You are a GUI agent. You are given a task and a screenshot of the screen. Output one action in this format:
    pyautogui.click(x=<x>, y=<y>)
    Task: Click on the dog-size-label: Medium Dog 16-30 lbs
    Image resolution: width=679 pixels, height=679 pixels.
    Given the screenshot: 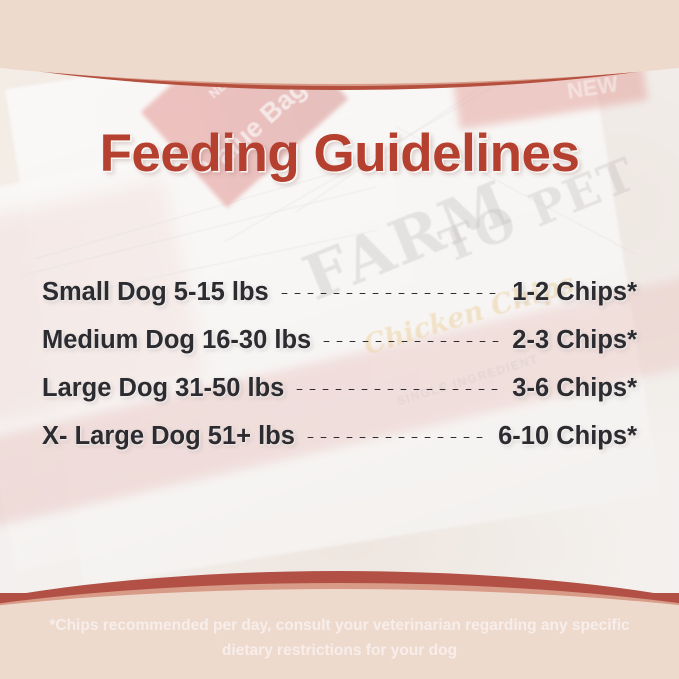 What is the action you would take?
    pyautogui.click(x=177, y=340)
    